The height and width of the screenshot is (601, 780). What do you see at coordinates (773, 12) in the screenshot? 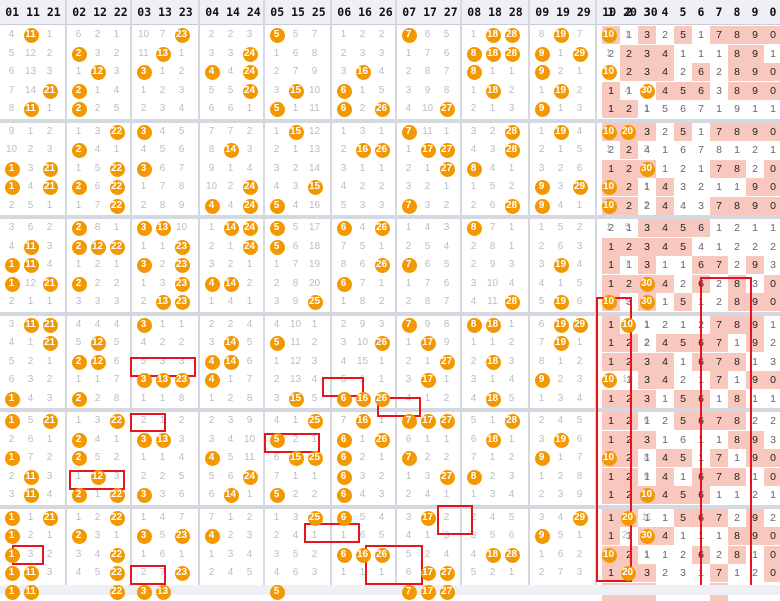
I see `digit-header: 0` at bounding box center [773, 12].